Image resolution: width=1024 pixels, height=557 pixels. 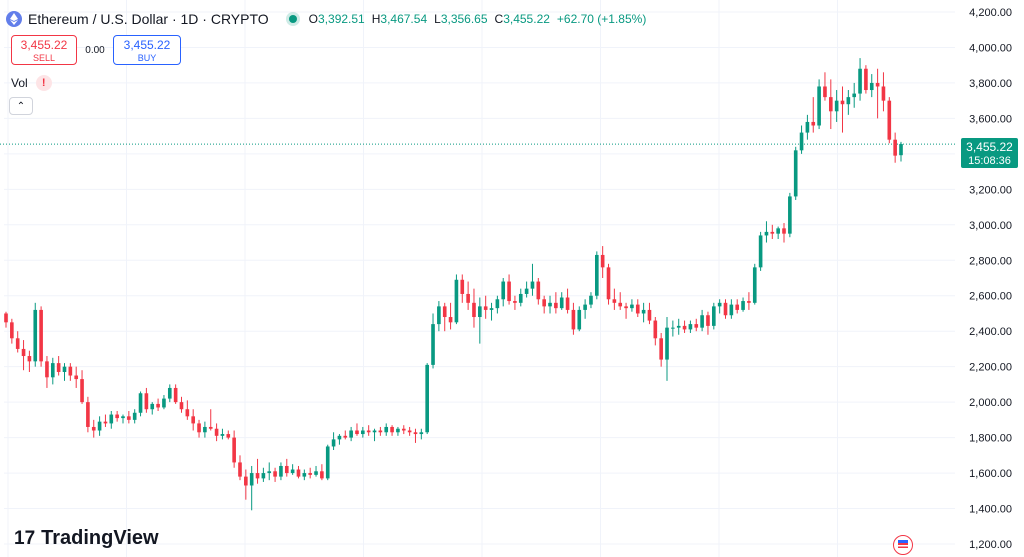 What do you see at coordinates (903, 545) in the screenshot?
I see `us-flag-icon` at bounding box center [903, 545].